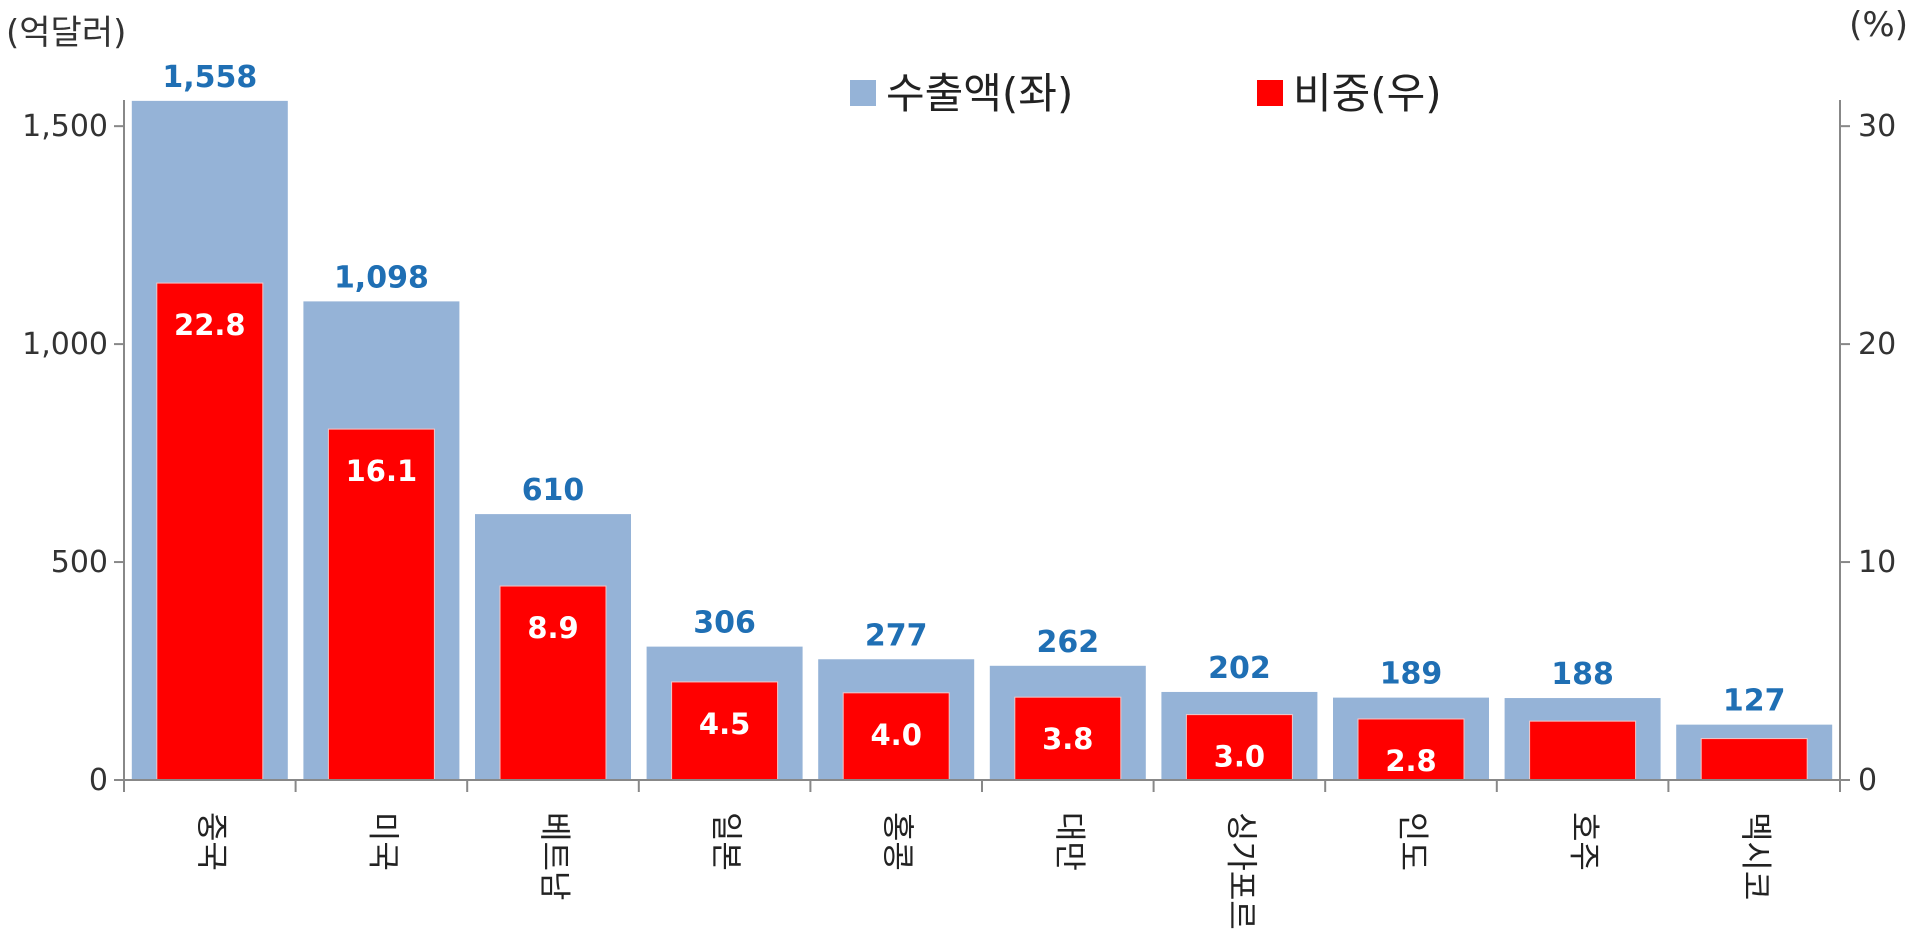  Describe the element at coordinates (1877, 126) in the screenshot. I see `right-axis-tick-label: 30` at that location.